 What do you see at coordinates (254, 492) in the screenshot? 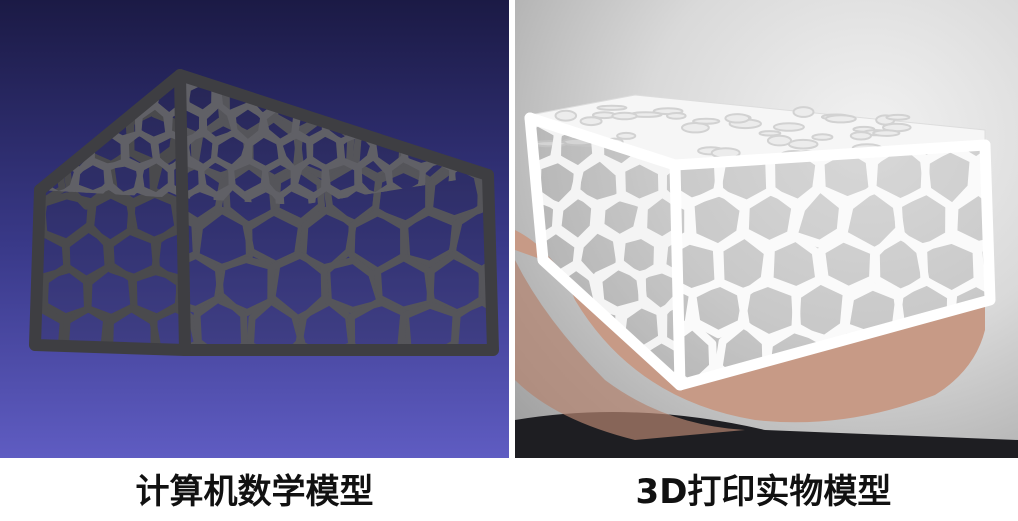
I see `caption-computer-model: 计算机数学模型` at bounding box center [254, 492].